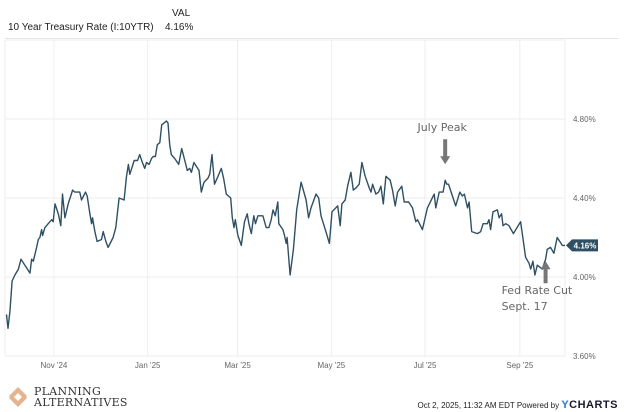 This screenshot has width=624, height=412. I want to click on badge-shape, so click(582, 245).